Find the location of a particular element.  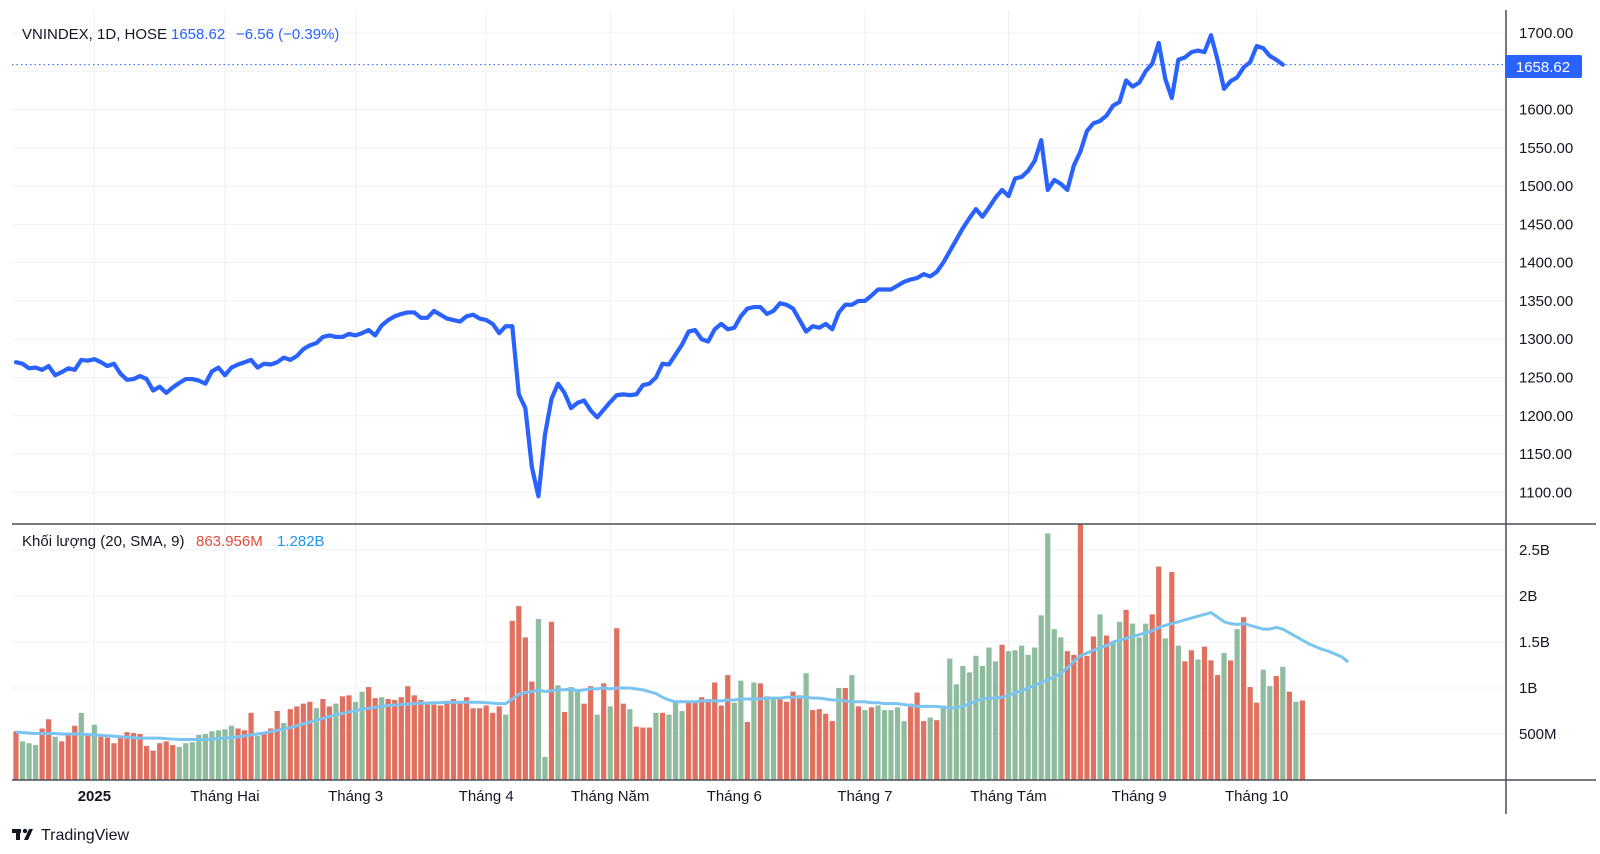

price-tick-label: 1550.00 is located at coordinates (1546, 148).